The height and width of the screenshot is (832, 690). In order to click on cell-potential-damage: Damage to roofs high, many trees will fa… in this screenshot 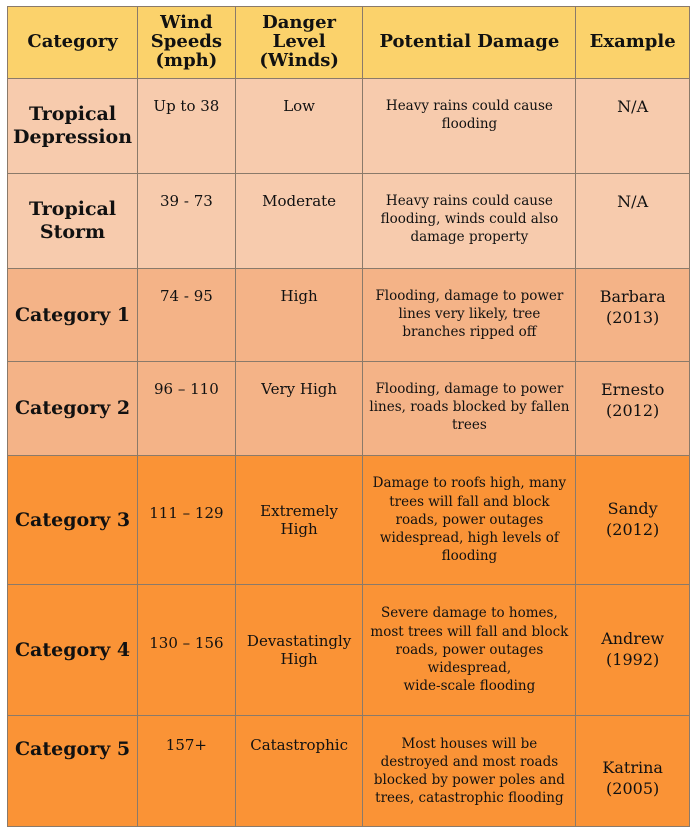, I will do `click(469, 520)`.